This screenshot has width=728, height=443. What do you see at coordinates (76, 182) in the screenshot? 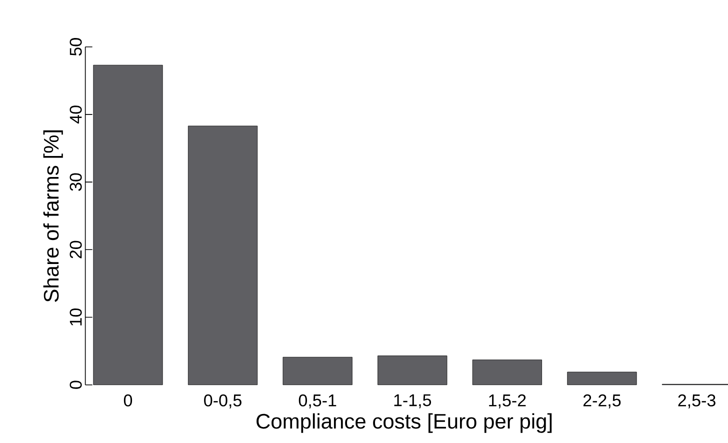
I see `y-tick-label: 30` at bounding box center [76, 182].